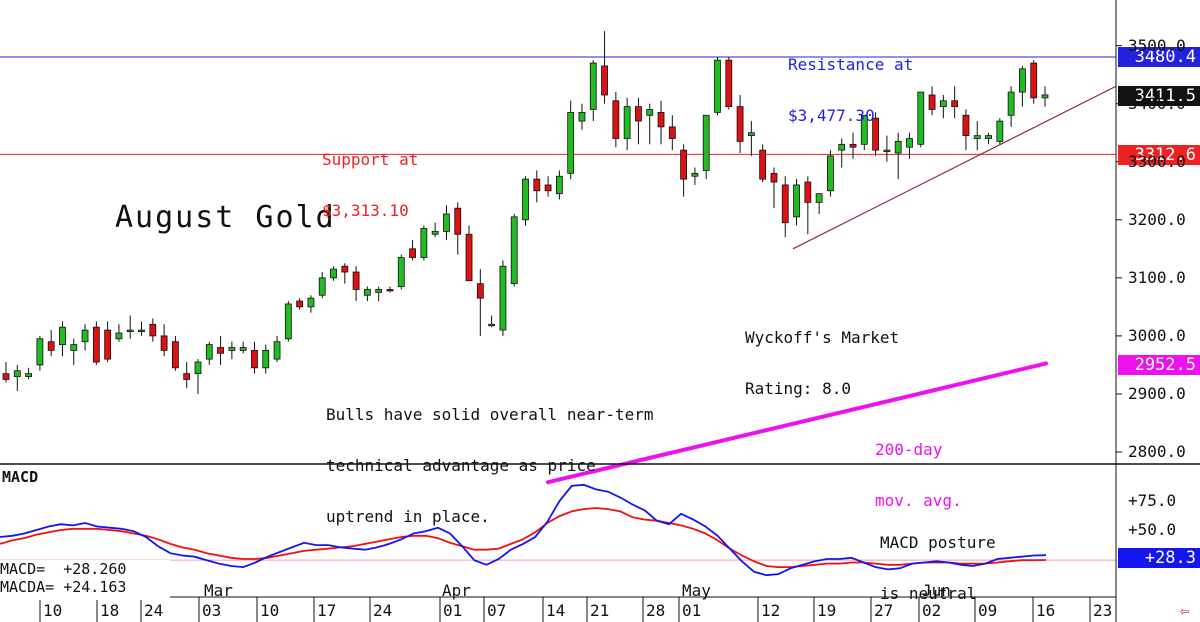 The height and width of the screenshot is (622, 1200). I want to click on last-price-tag: 3411.5, so click(1159, 96).